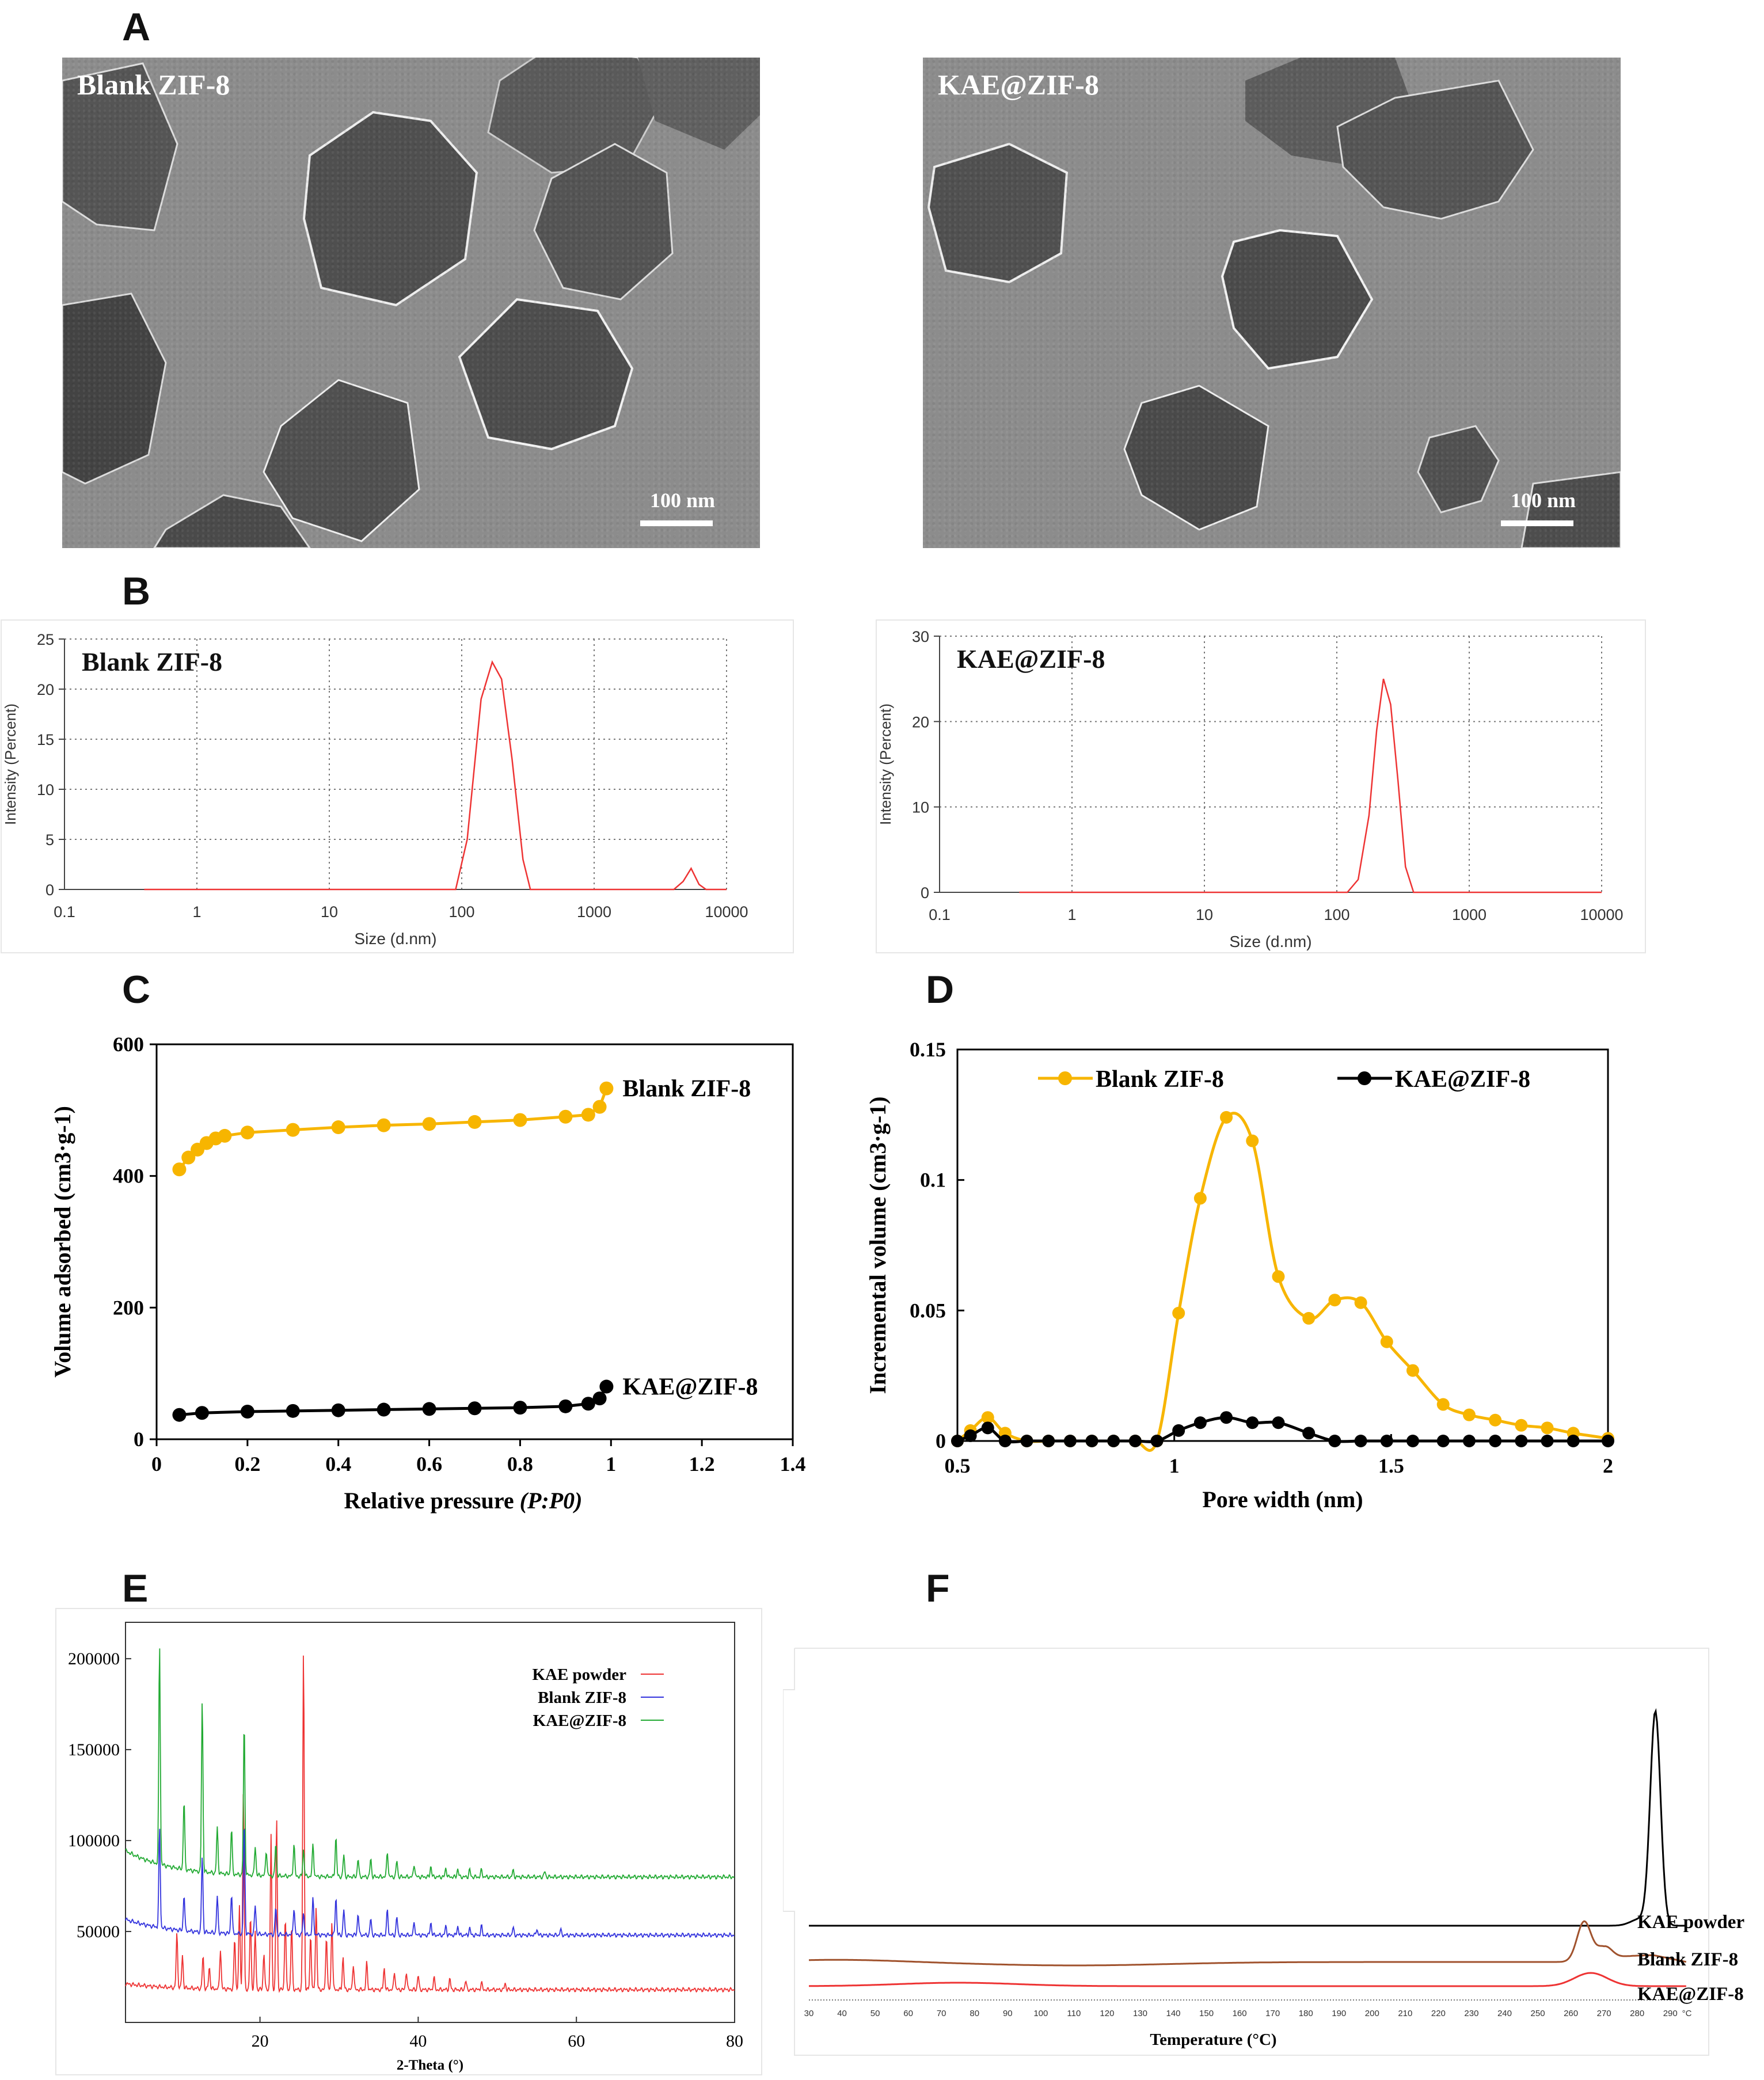 This screenshot has height=2080, width=1764. What do you see at coordinates (1571, 2013) in the screenshot?
I see `x-tick-label: 260` at bounding box center [1571, 2013].